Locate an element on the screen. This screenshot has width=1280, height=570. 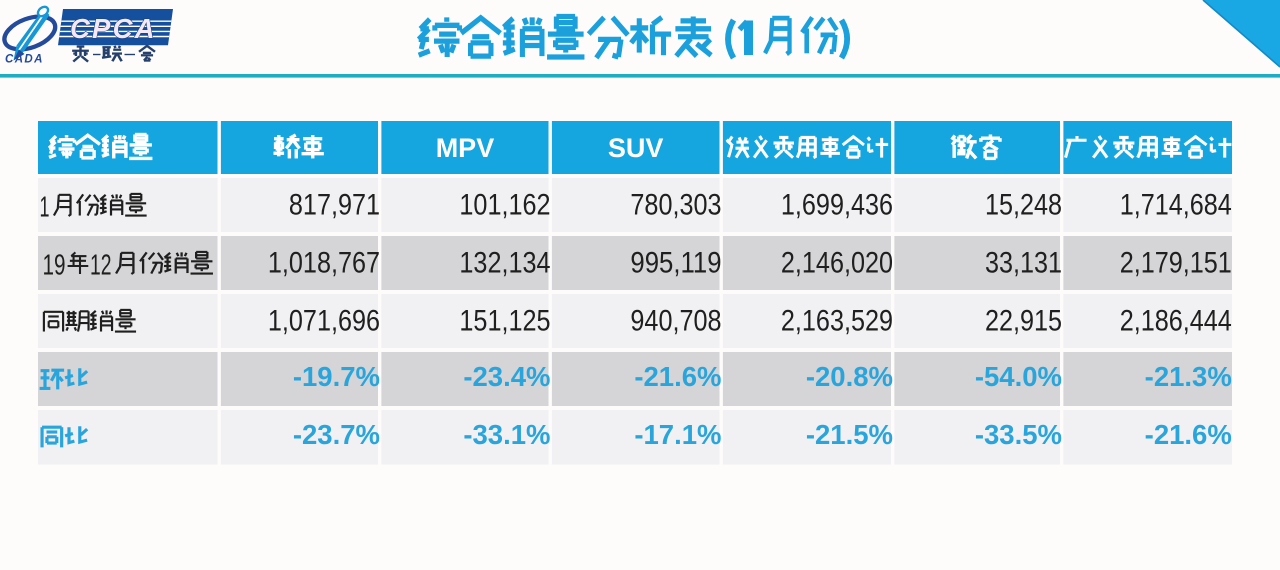
svg-text: -33.1% is located at coordinates (506, 434).